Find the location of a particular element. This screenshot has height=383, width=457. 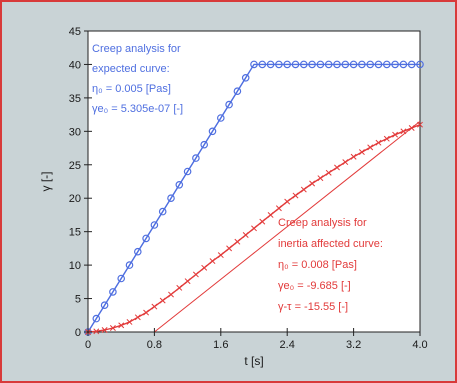

annotation-blue: Creep analysis for is located at coordinates (136, 49).